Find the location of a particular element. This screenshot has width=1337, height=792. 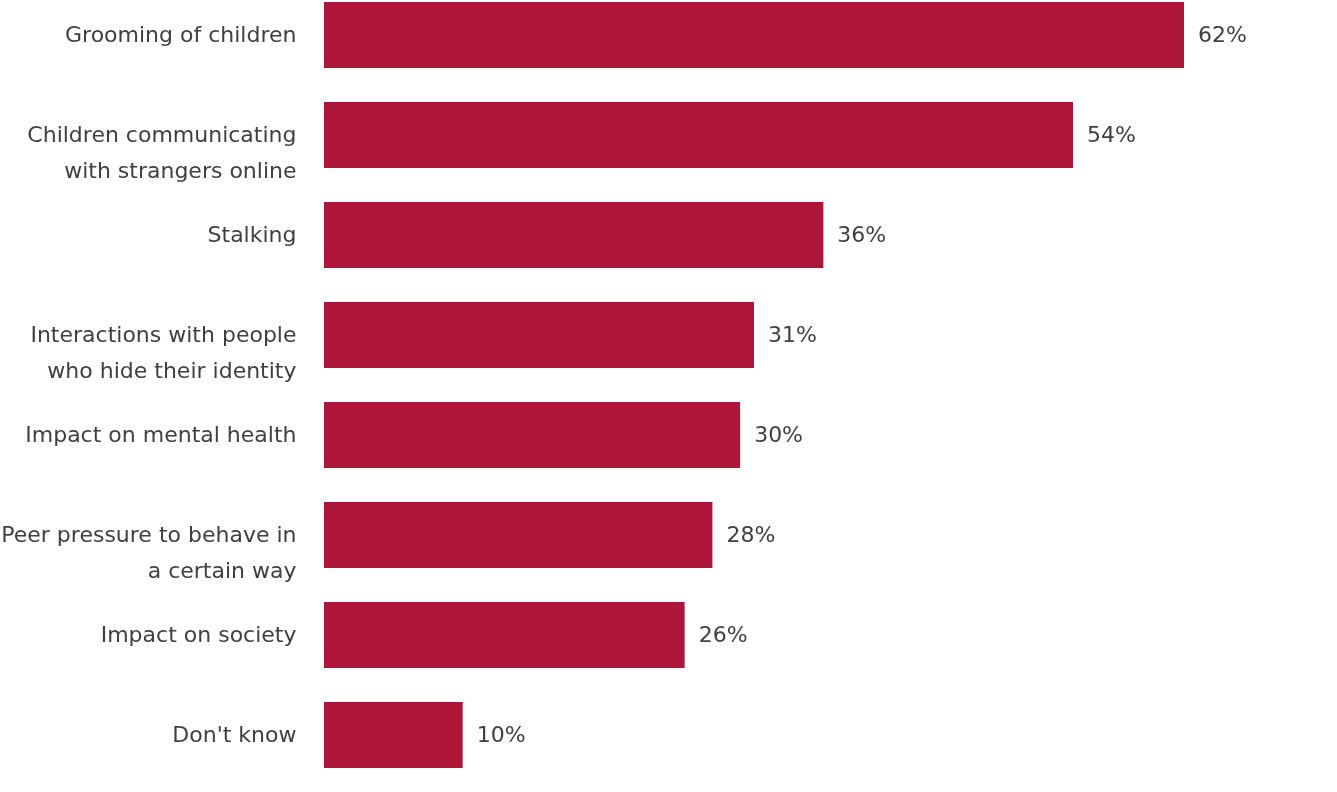

y-tick-label: Don't know is located at coordinates (234, 734).